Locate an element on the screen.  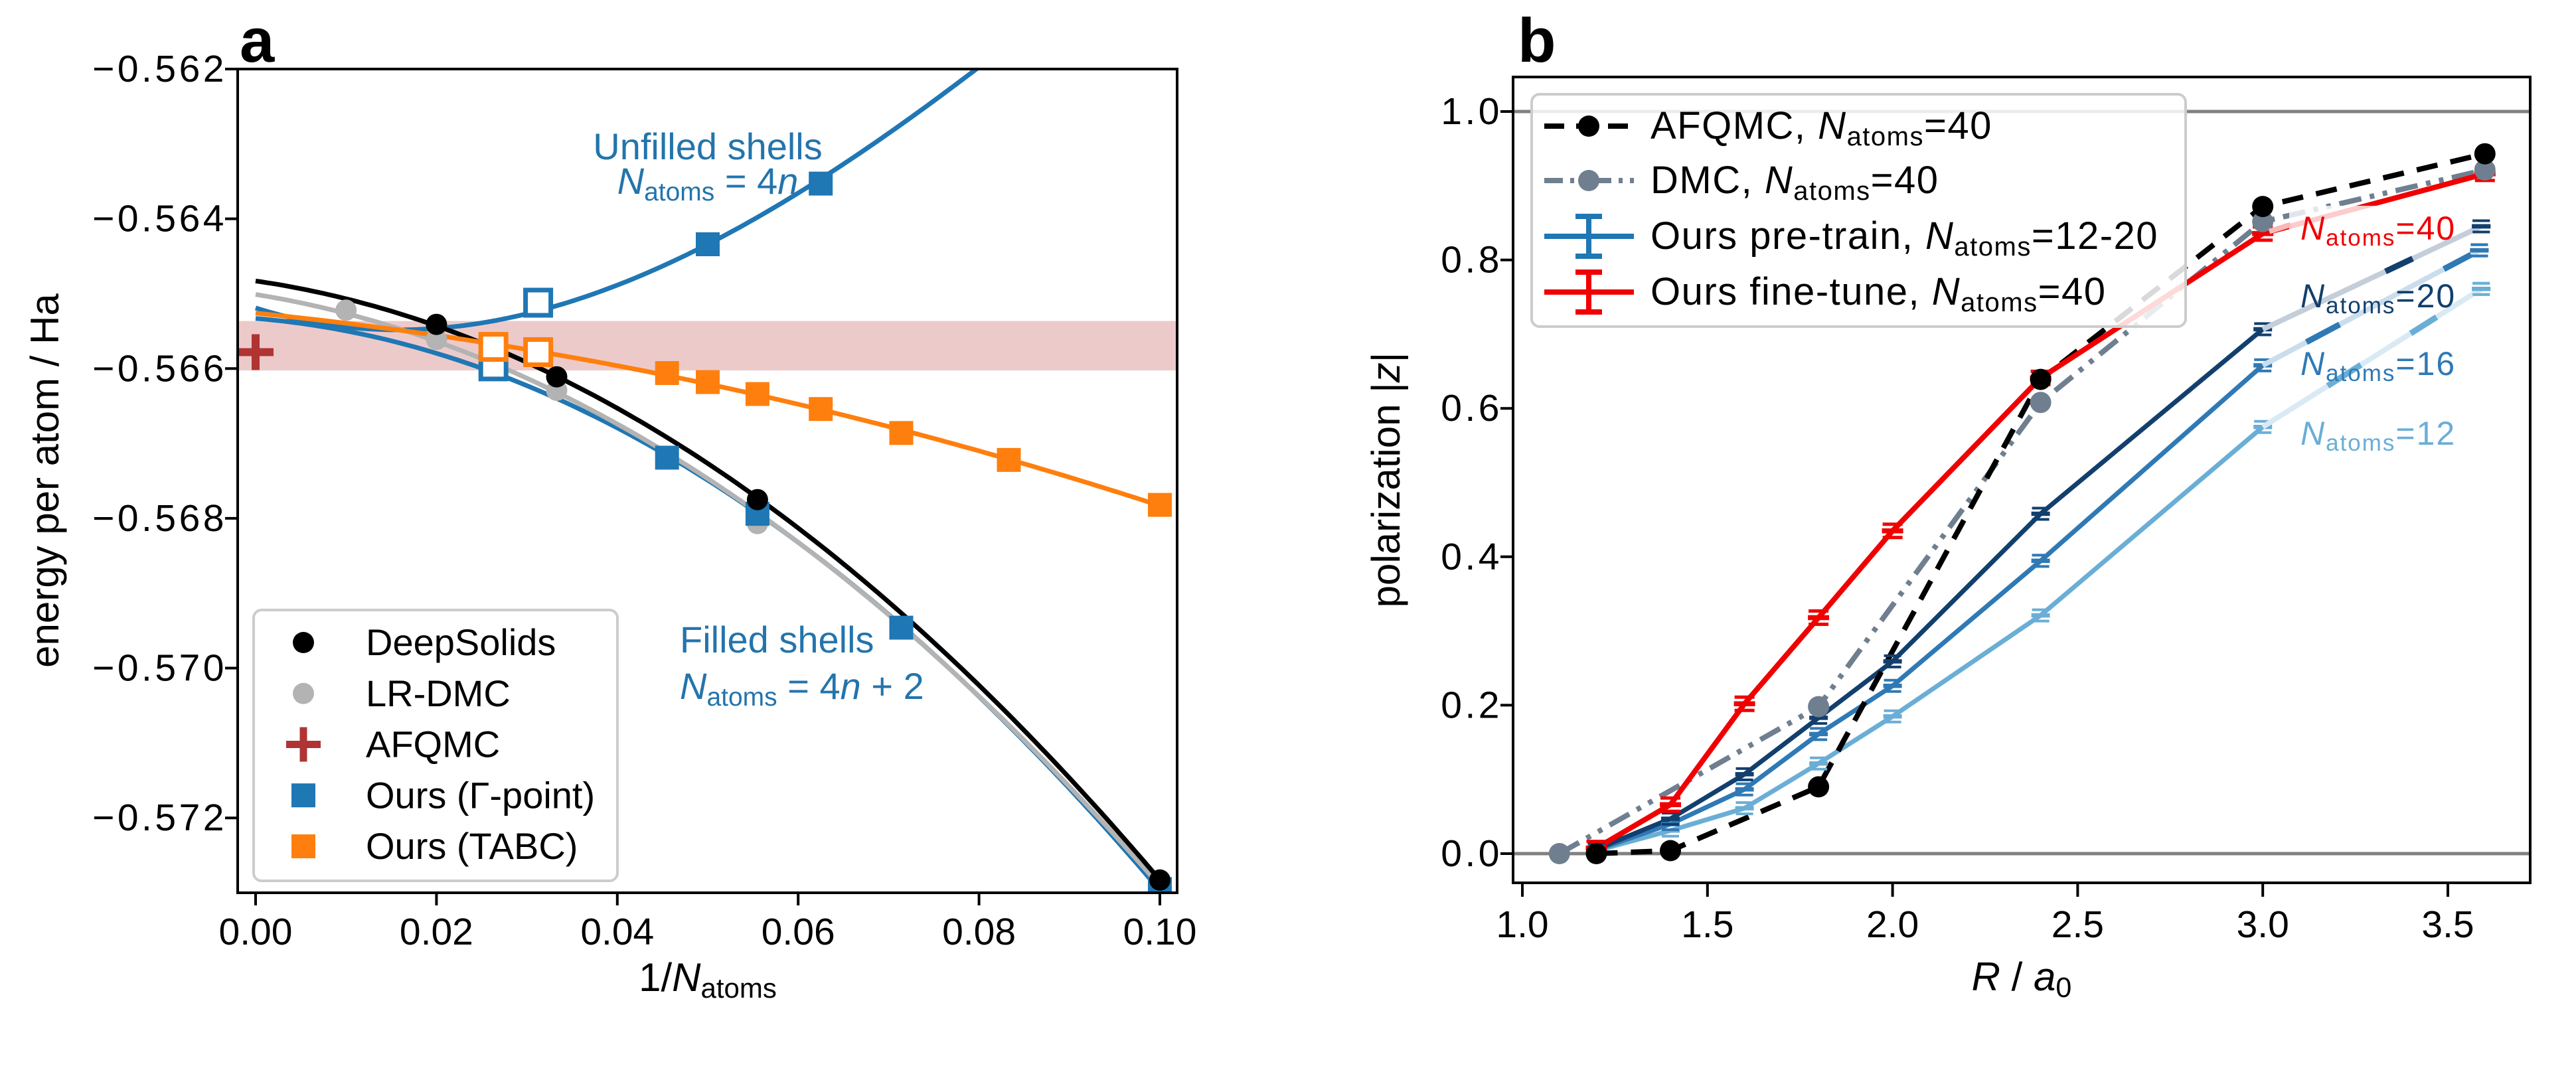
svg-text: 0.02 is located at coordinates (436, 932).